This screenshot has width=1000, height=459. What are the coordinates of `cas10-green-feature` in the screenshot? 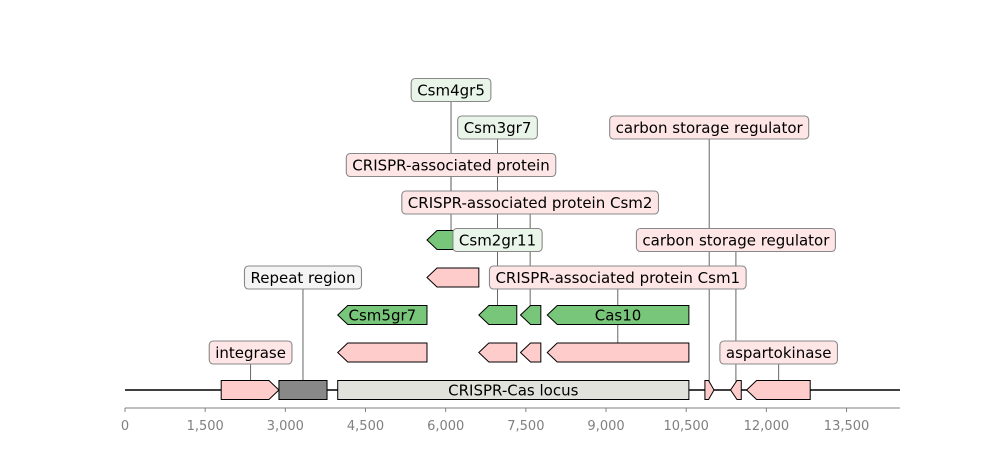 It's located at (618, 315).